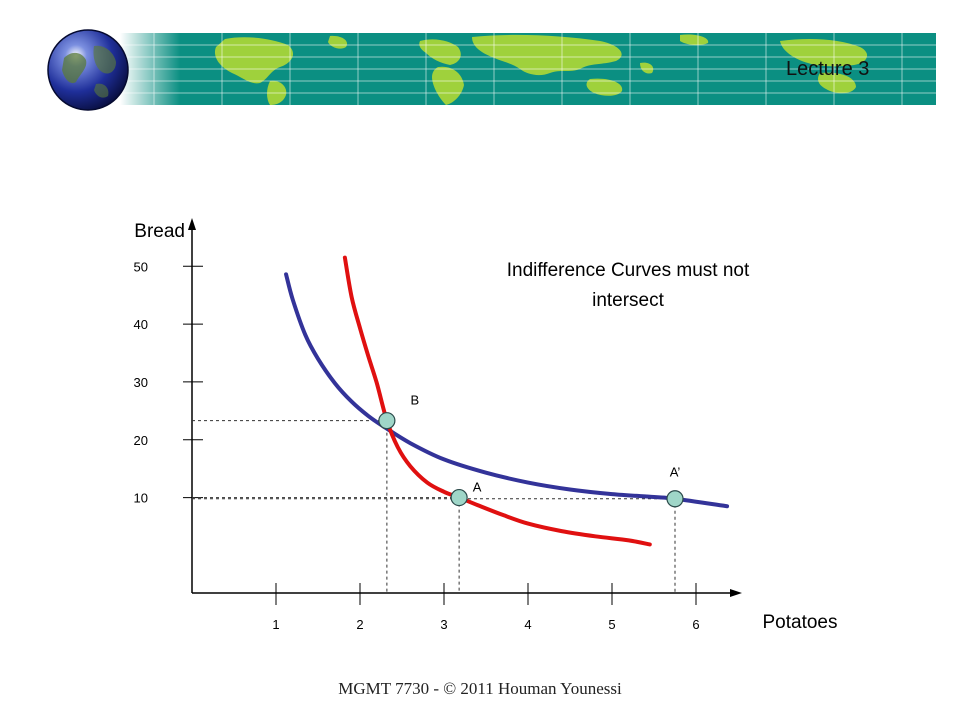 Image resolution: width=960 pixels, height=720 pixels. I want to click on y-tick-label: 30, so click(141, 382).